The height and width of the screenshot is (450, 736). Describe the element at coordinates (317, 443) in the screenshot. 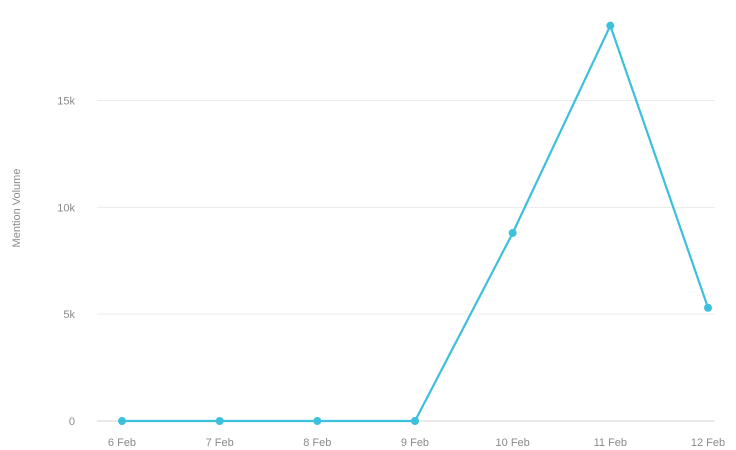

I see `x-tick-label: 8 Feb` at that location.